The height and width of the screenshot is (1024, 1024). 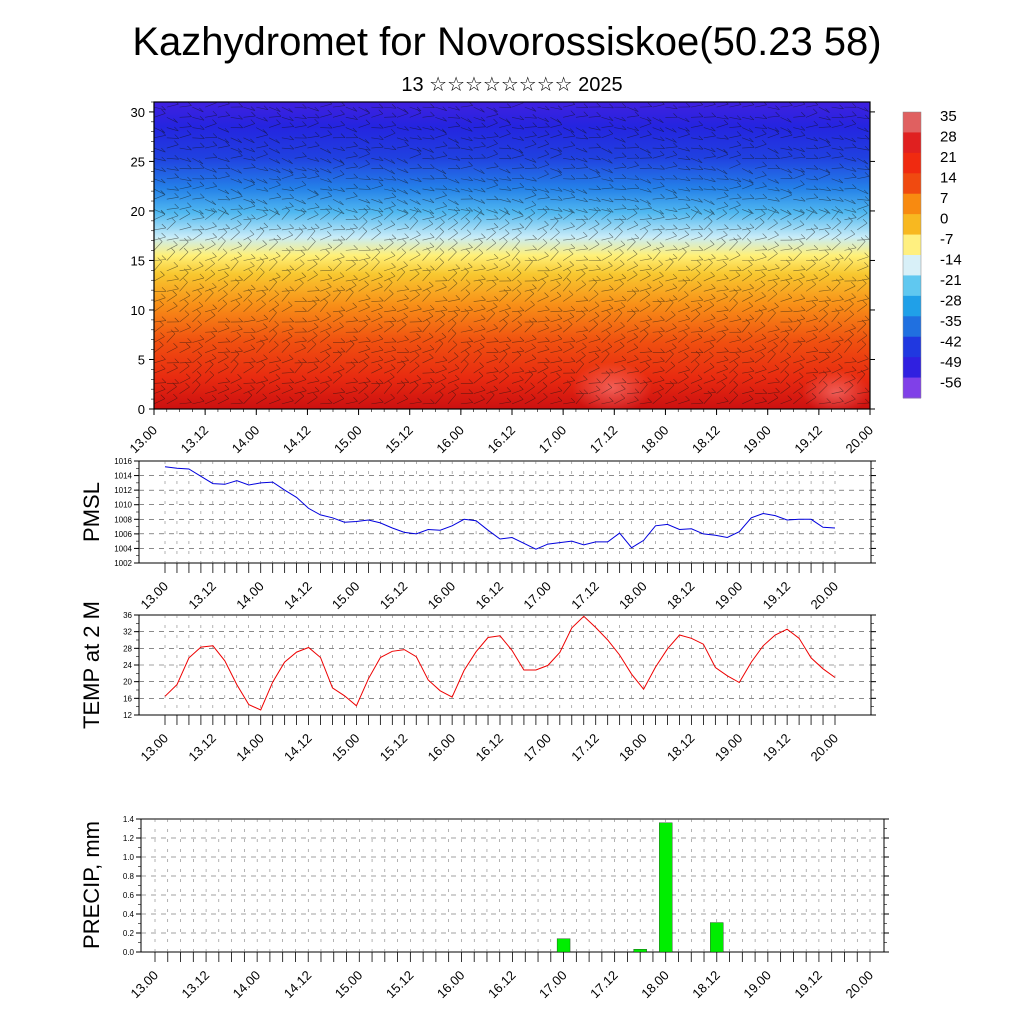 What do you see at coordinates (127, 632) in the screenshot?
I see `y-tick-label: 32` at bounding box center [127, 632].